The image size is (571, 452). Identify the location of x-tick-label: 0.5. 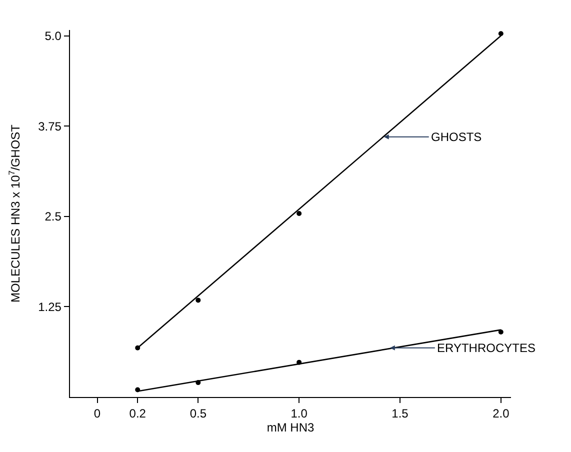
(198, 413).